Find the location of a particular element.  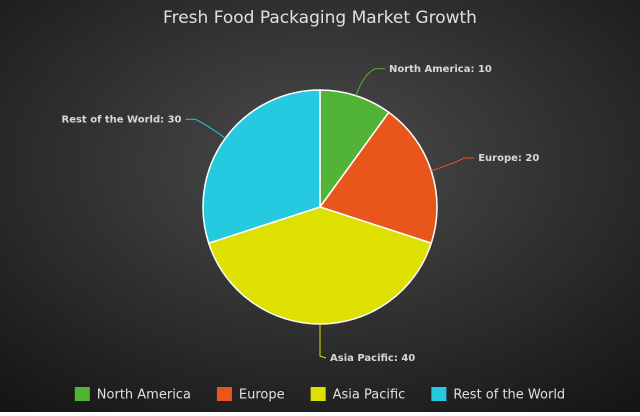

legend-label: North America is located at coordinates (144, 395).